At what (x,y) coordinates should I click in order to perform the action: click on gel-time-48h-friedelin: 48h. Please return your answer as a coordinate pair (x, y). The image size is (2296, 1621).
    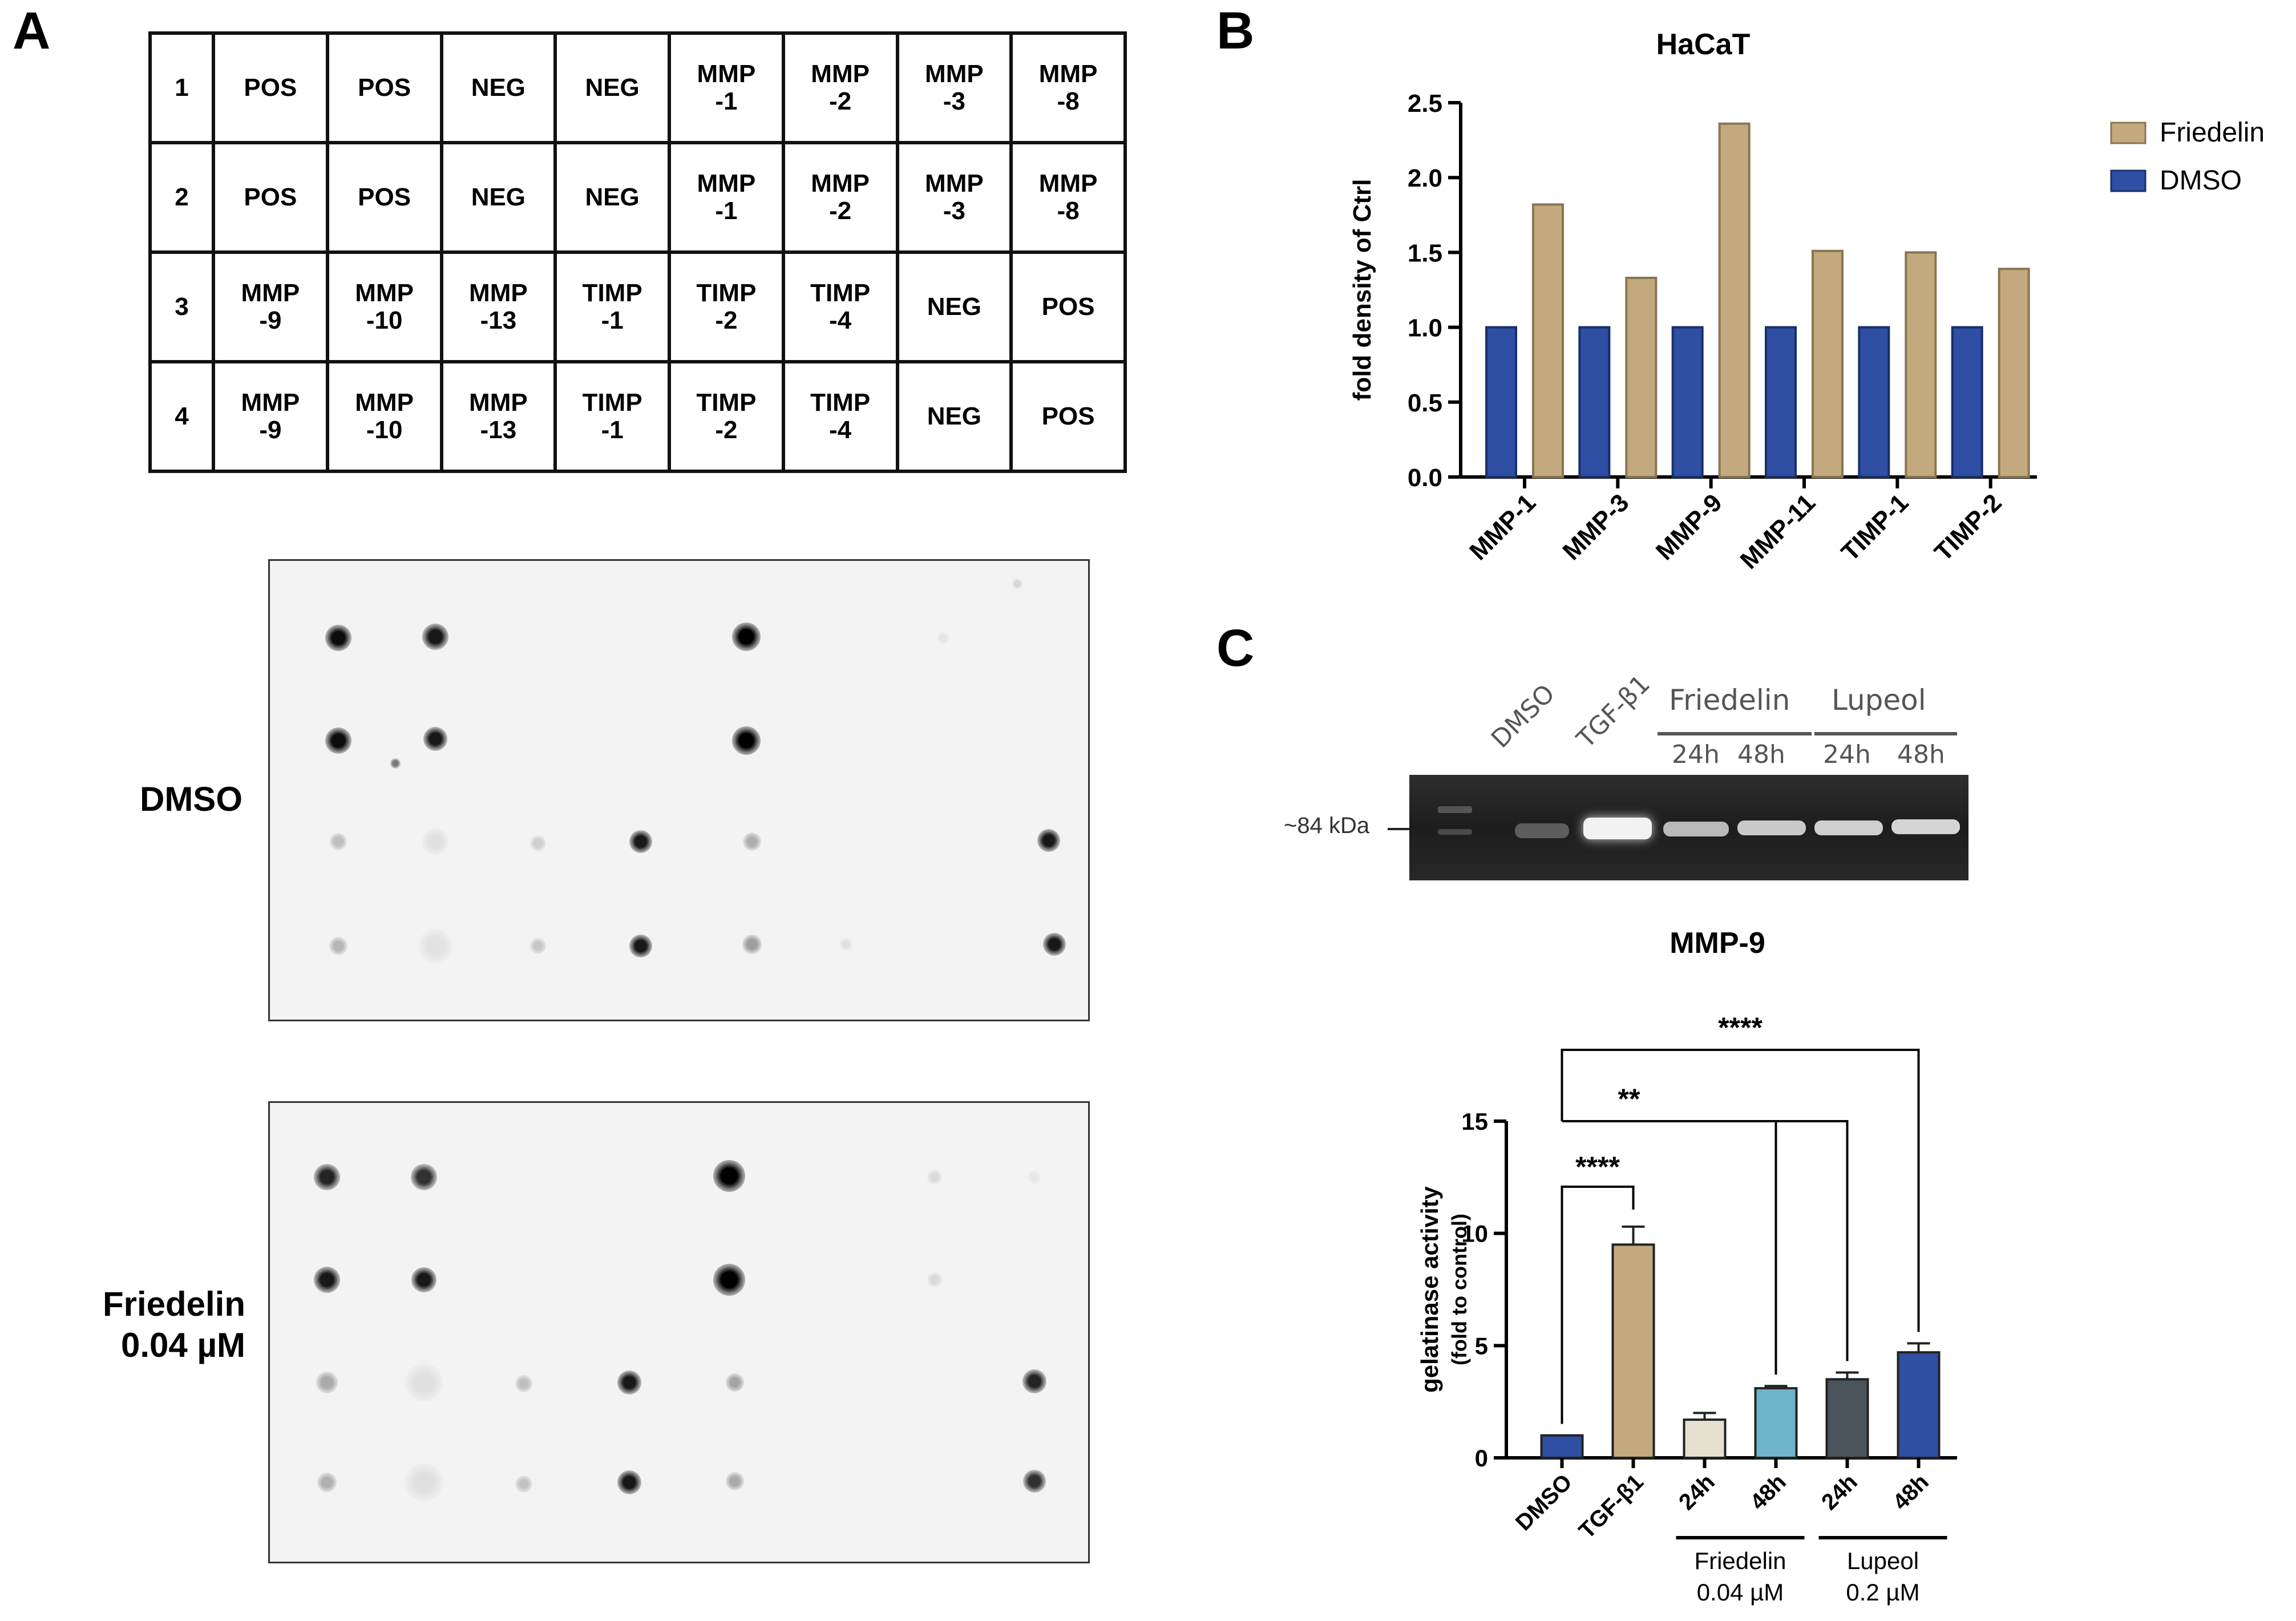
    Looking at the image, I should click on (1761, 754).